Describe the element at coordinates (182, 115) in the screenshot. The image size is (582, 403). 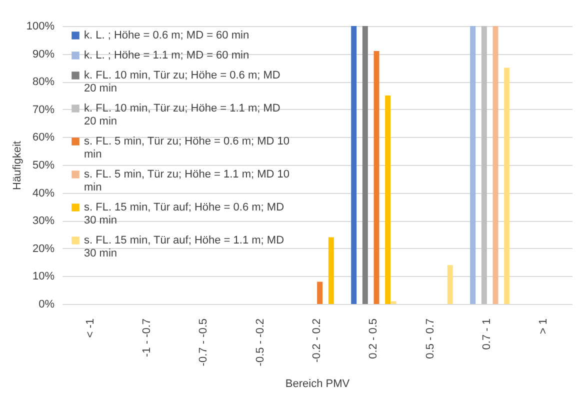
I see `legend-label: k. FL. 10 min, Tür zu; Höhe = 1.1 m; MD 20 min` at that location.